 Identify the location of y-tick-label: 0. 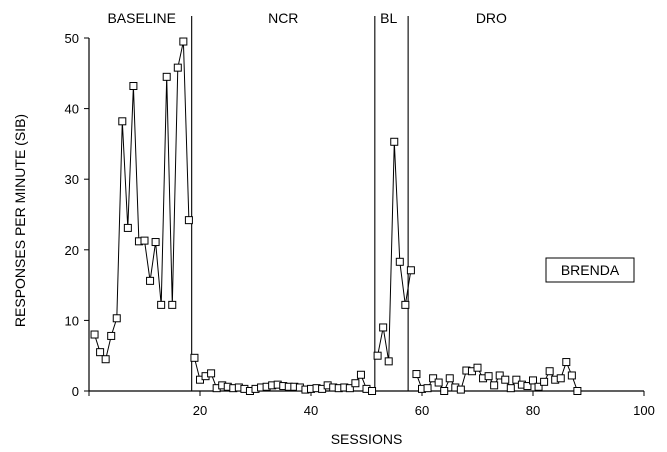
(75, 391).